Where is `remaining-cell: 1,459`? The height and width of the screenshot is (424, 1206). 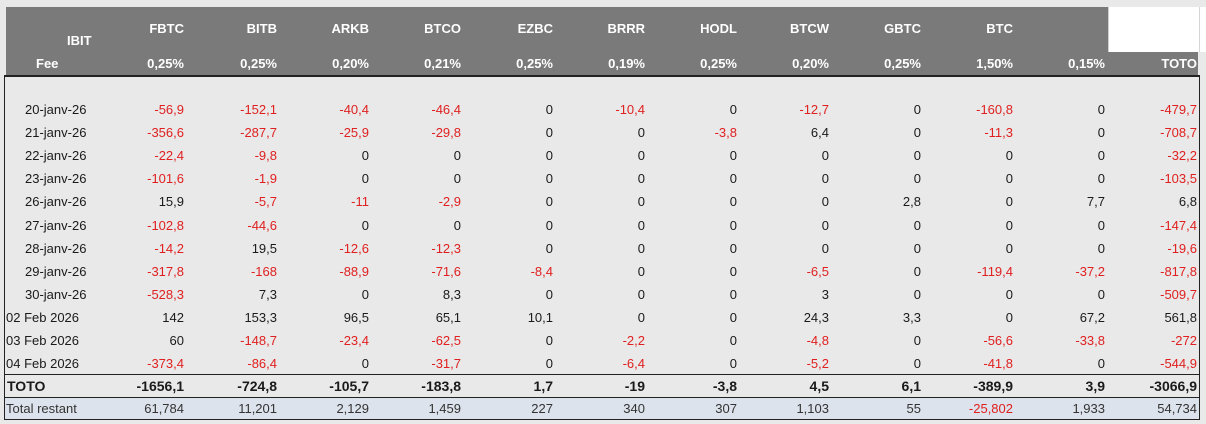
remaining-cell: 1,459 is located at coordinates (444, 408).